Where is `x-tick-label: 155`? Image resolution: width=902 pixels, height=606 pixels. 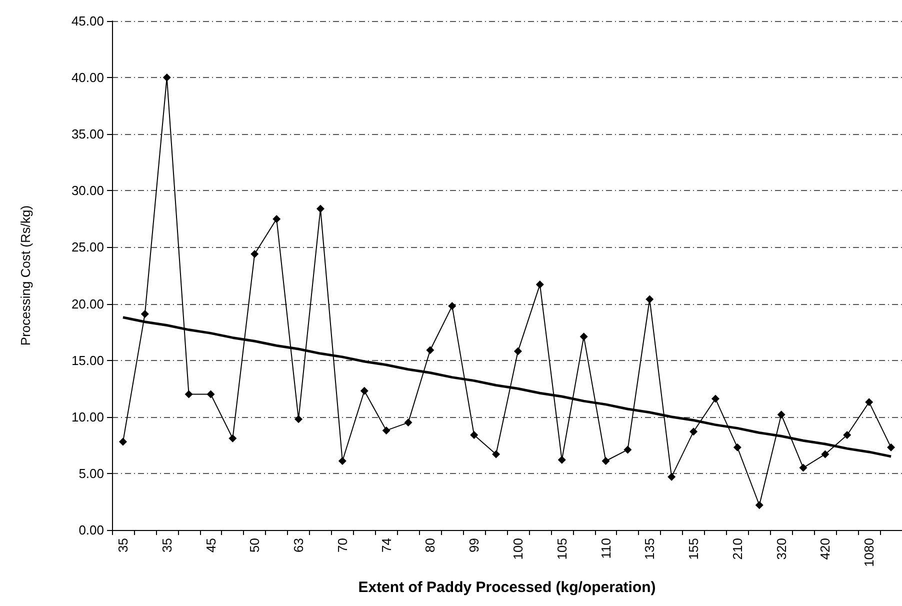
x-tick-label: 155 is located at coordinates (694, 549).